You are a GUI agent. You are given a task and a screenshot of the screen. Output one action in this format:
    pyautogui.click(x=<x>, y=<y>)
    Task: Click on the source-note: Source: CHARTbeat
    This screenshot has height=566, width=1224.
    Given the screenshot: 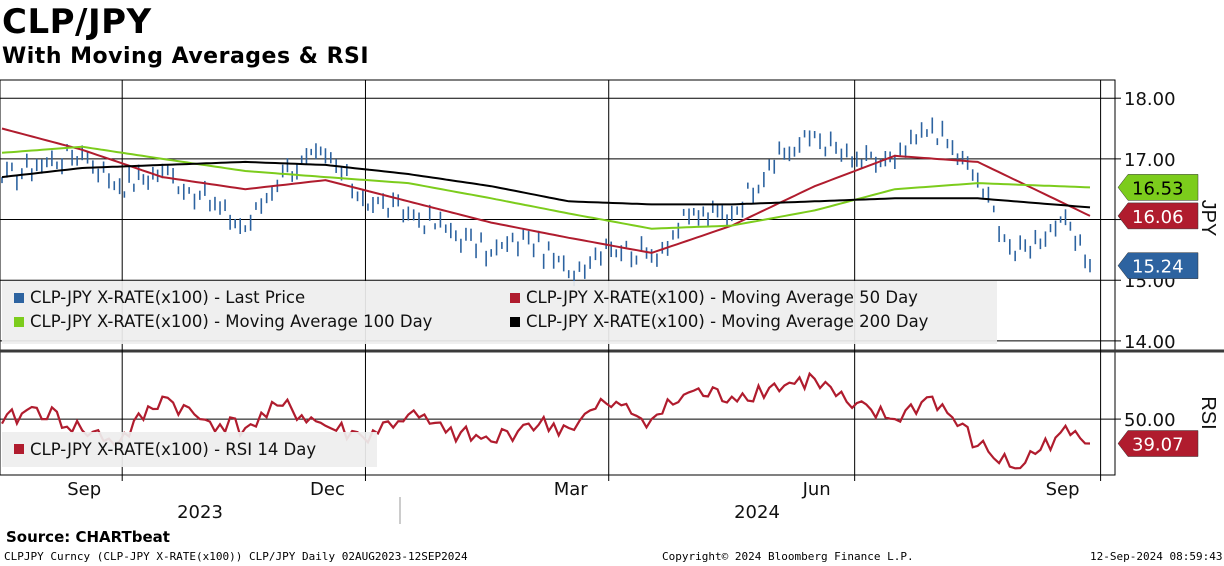 What is the action you would take?
    pyautogui.click(x=88, y=537)
    